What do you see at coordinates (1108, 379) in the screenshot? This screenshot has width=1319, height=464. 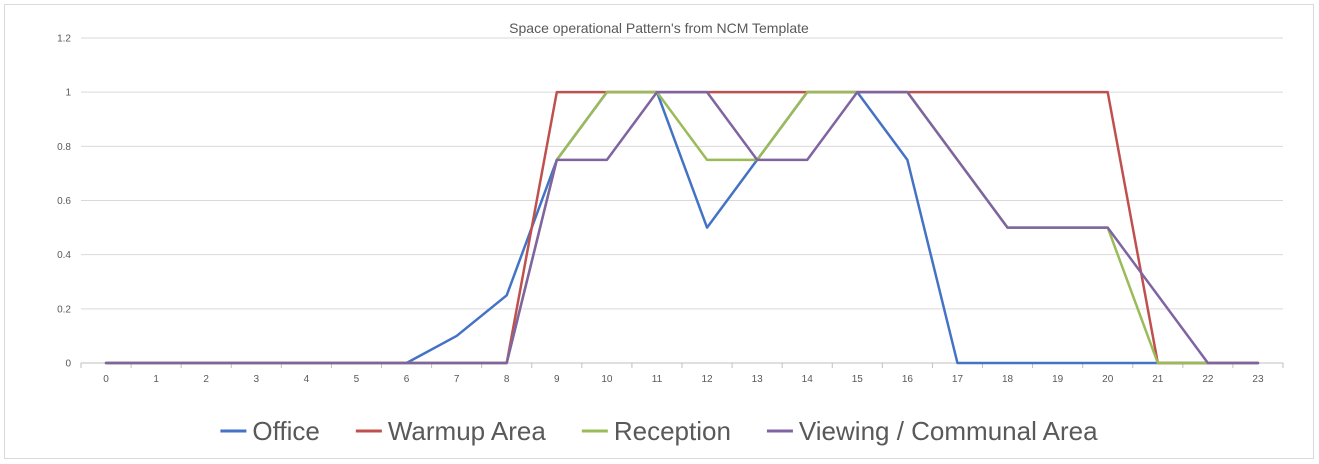 I see `x-tick-label: 20` at bounding box center [1108, 379].